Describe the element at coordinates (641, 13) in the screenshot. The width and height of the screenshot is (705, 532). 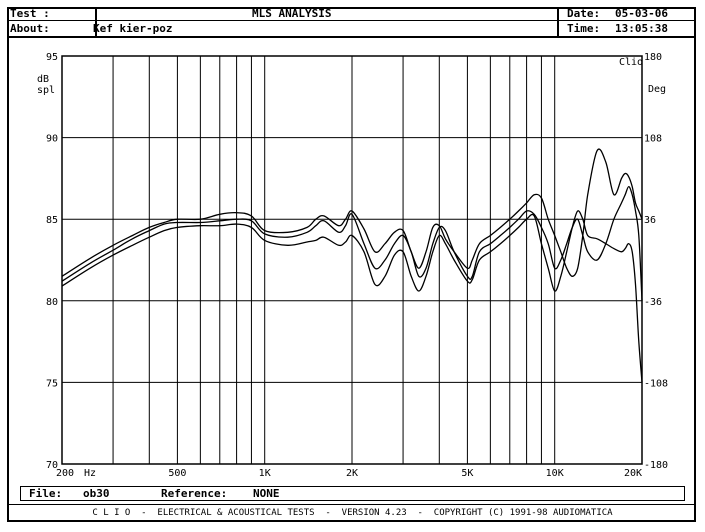
I see `date-value: 05-03-06` at that location.